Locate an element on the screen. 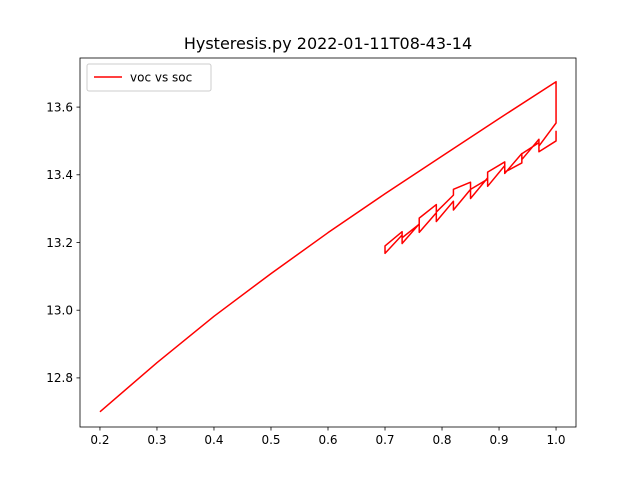 This screenshot has height=480, width=640. y-tick-label: 13.2 is located at coordinates (59, 243).